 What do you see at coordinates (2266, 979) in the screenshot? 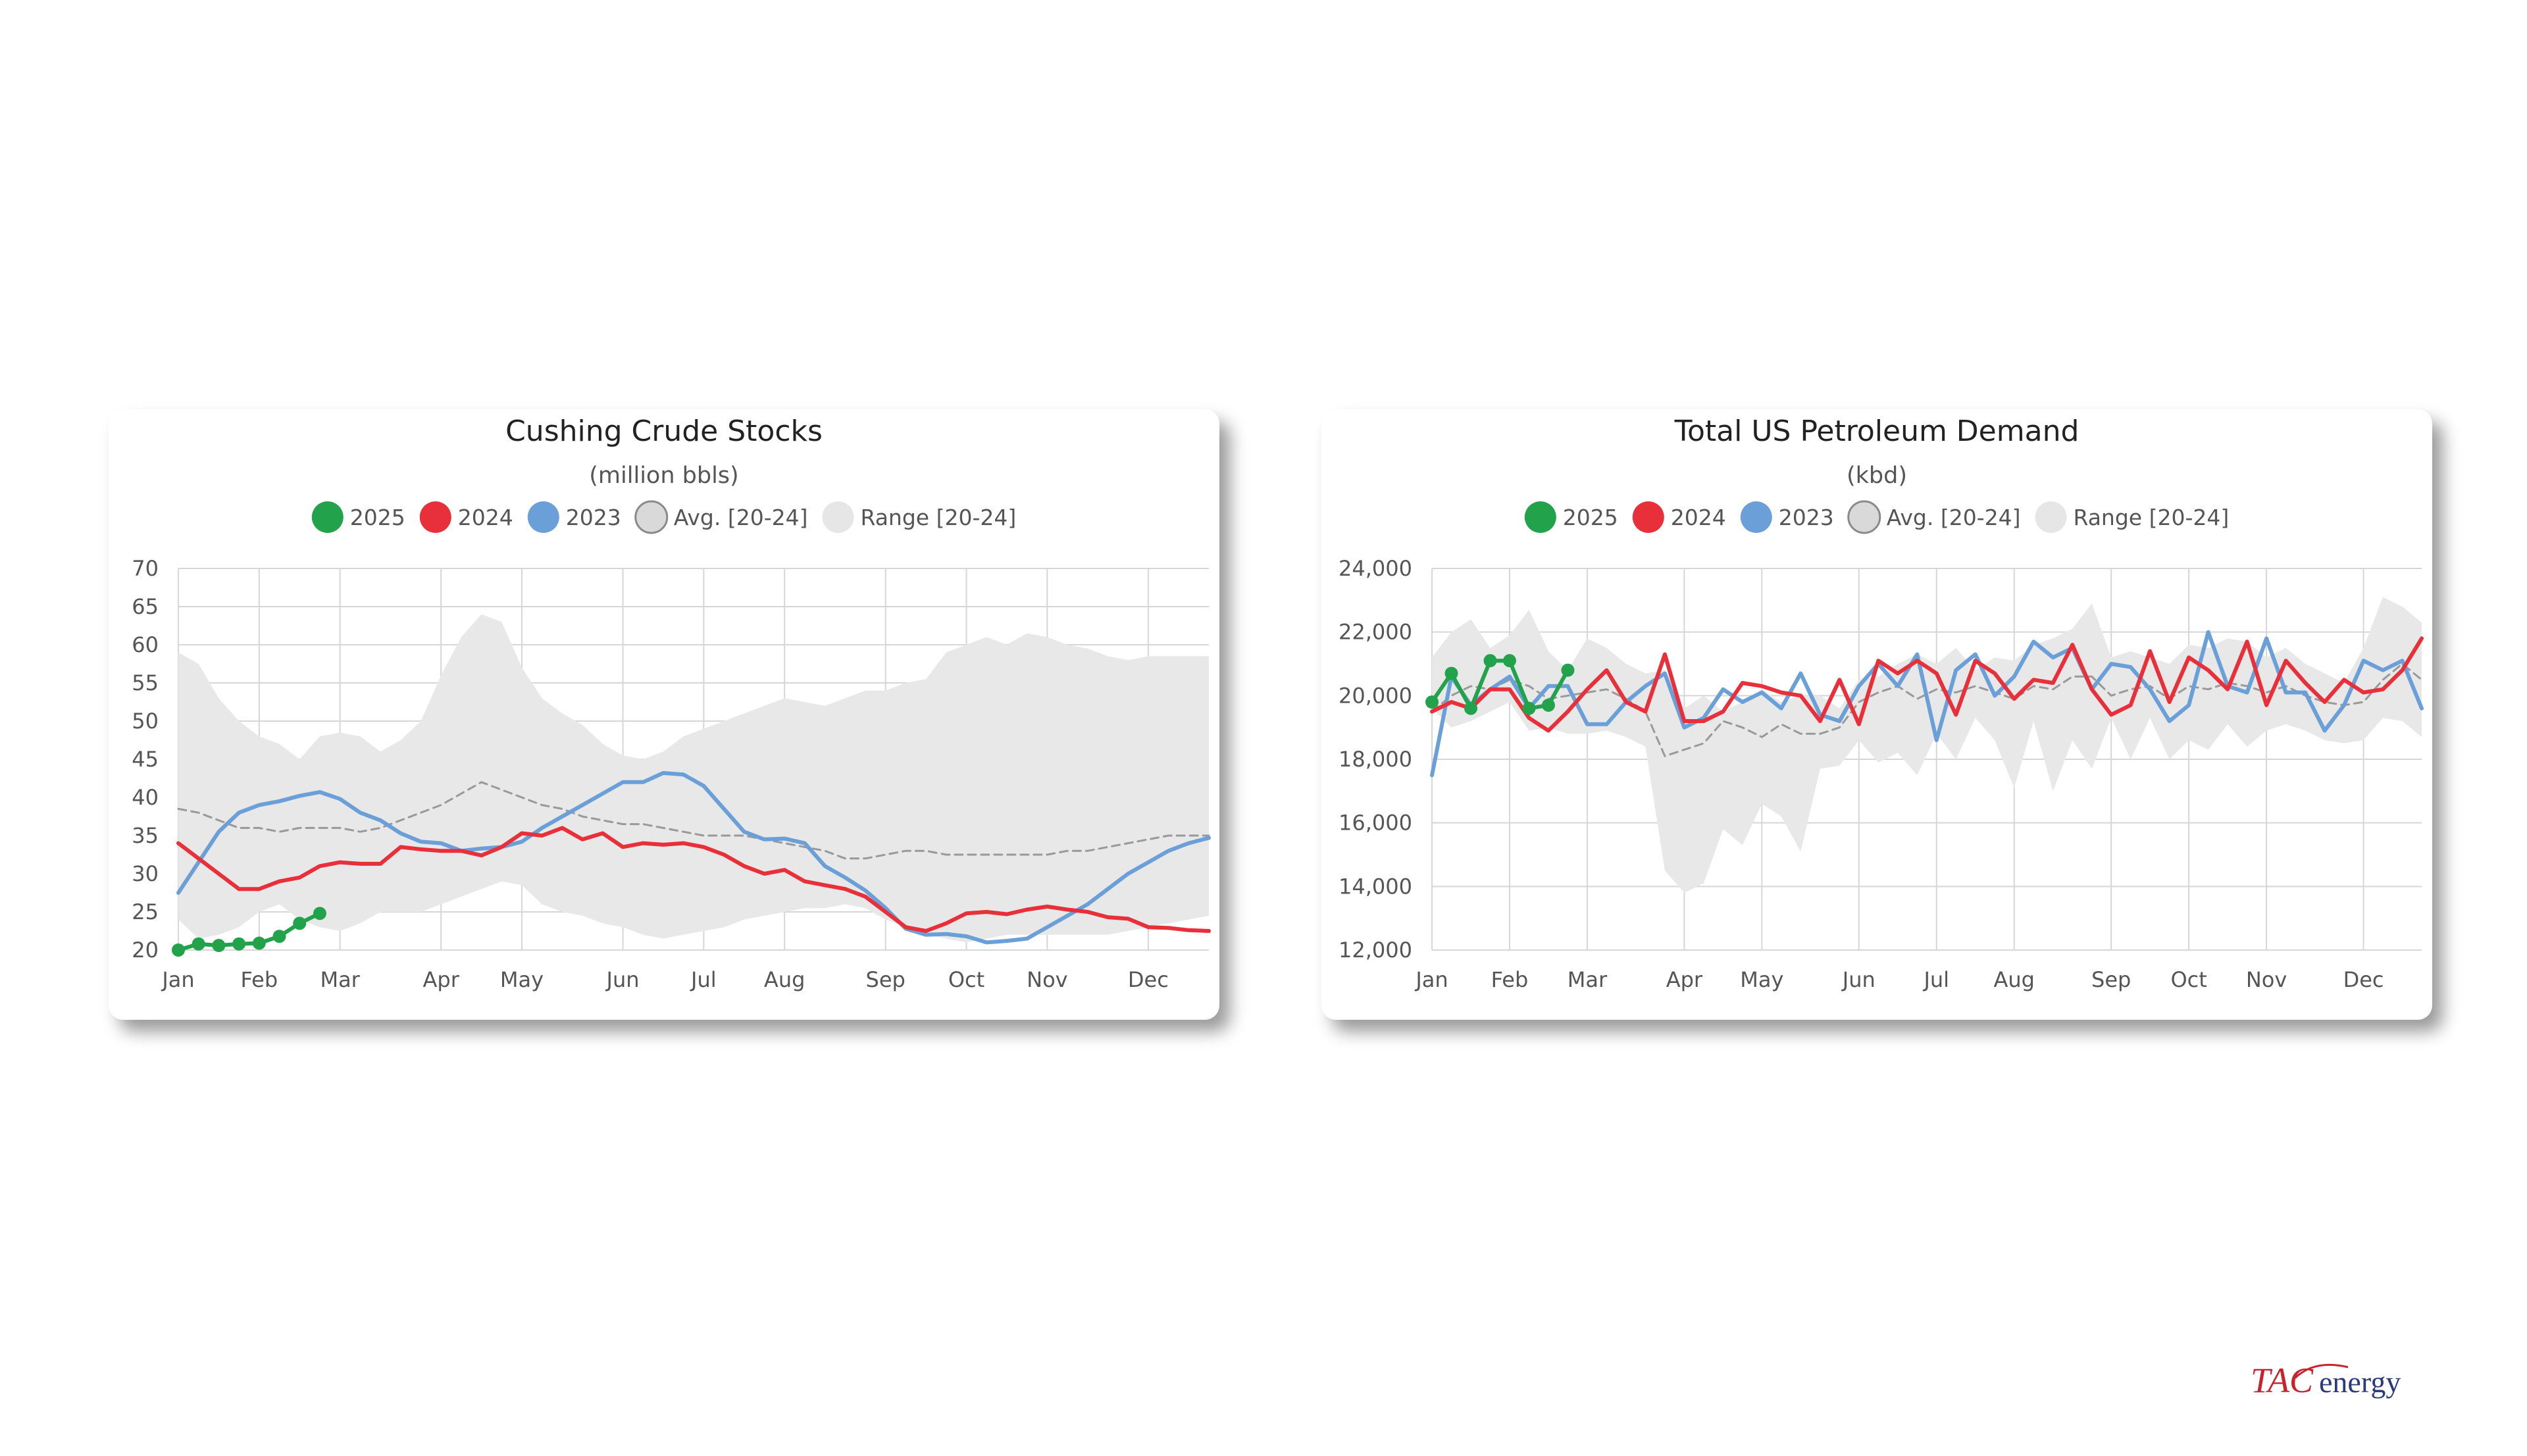
I see `x-tick-label: Nov` at bounding box center [2266, 979].